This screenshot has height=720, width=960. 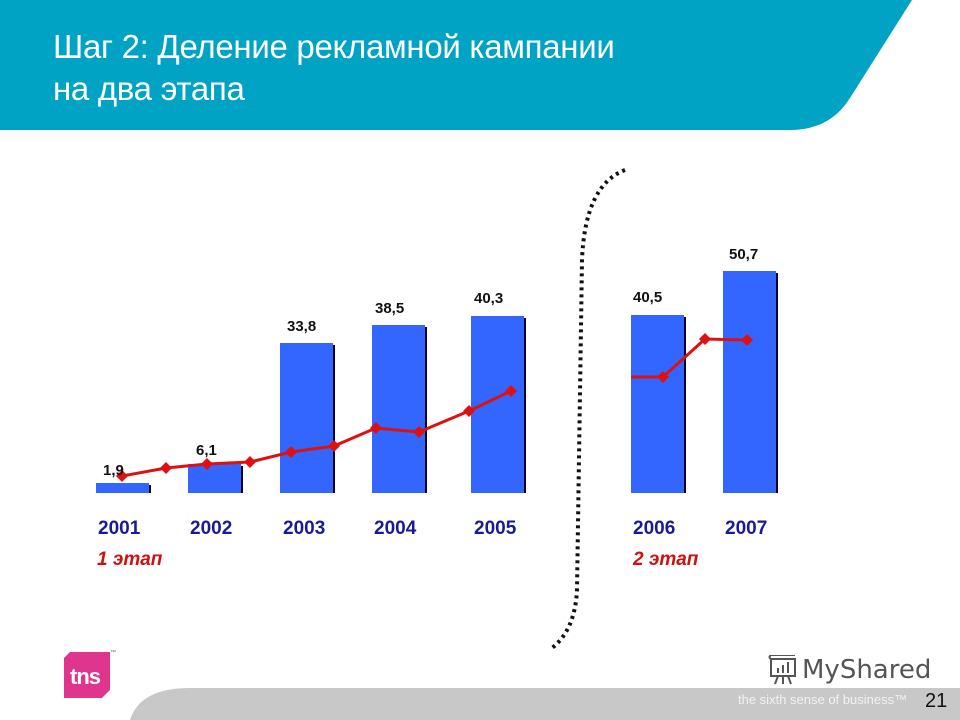 I want to click on stage-2-label: 2 этап, so click(x=666, y=559).